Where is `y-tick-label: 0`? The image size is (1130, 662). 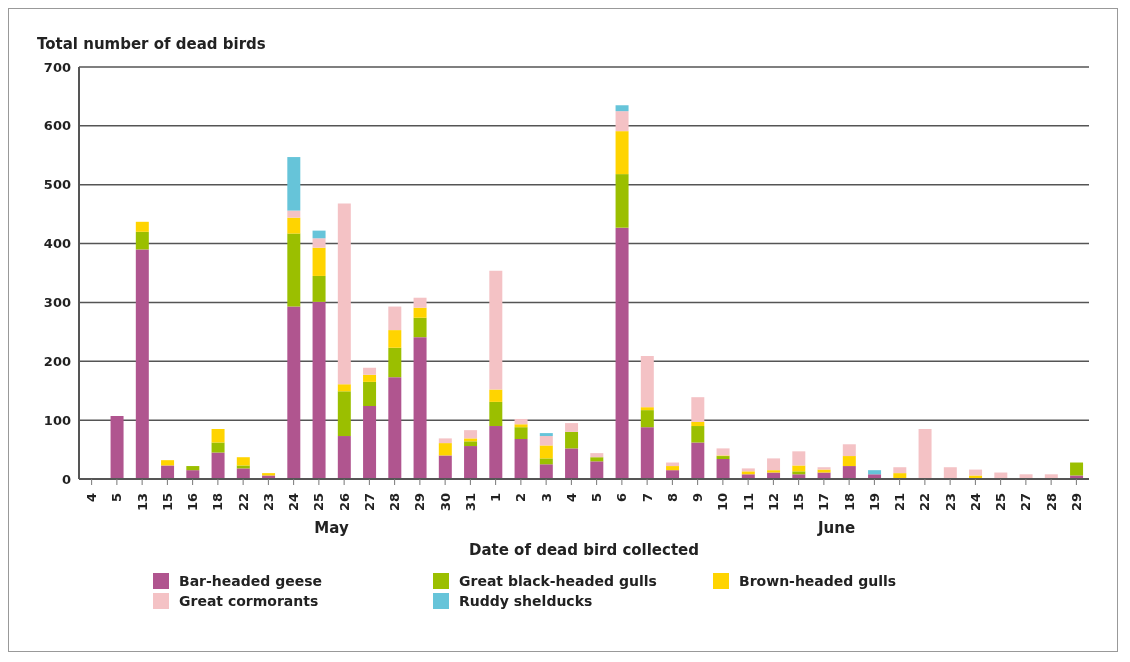
y-tick-label: 0 is located at coordinates (66, 479).